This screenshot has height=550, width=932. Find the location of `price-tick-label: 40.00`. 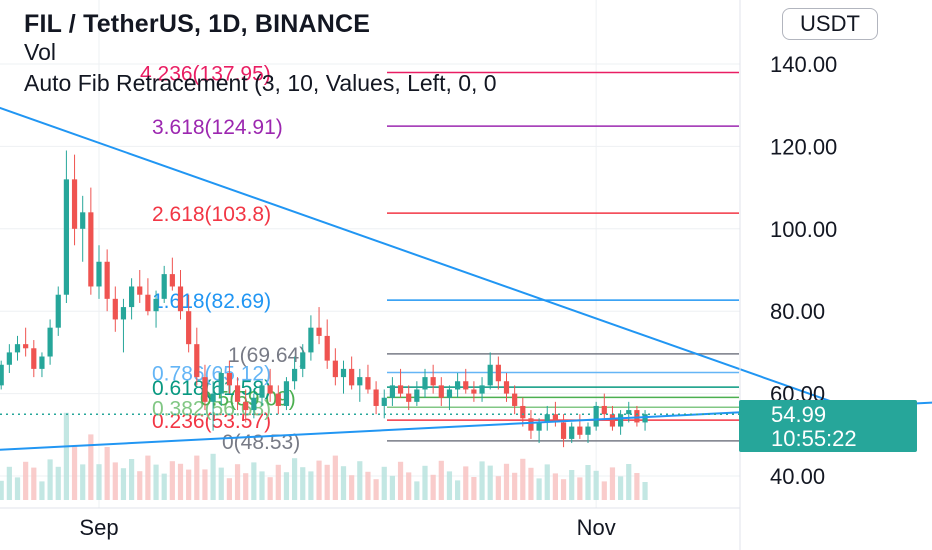

price-tick-label: 40.00 is located at coordinates (797, 476).